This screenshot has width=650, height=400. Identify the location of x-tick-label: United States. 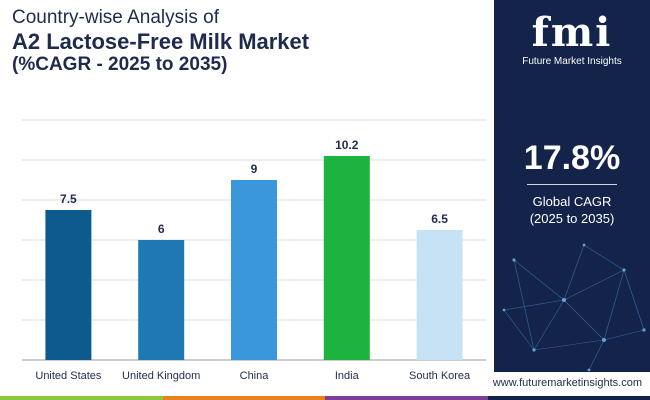
(68, 376).